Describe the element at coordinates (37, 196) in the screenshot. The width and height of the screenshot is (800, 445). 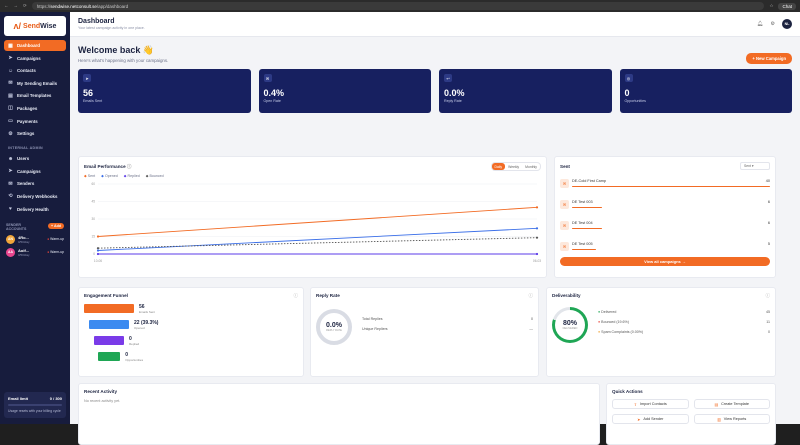
I see `sidebar-item-label: Delivery Webhooks` at that location.